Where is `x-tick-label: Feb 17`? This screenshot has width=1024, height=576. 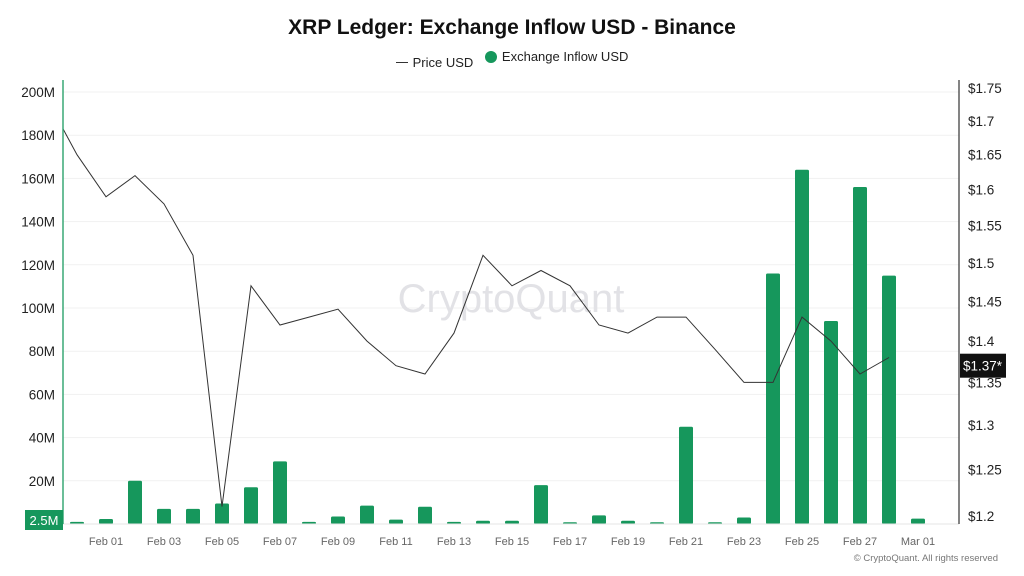
x-tick-label: Feb 17 is located at coordinates (570, 542).